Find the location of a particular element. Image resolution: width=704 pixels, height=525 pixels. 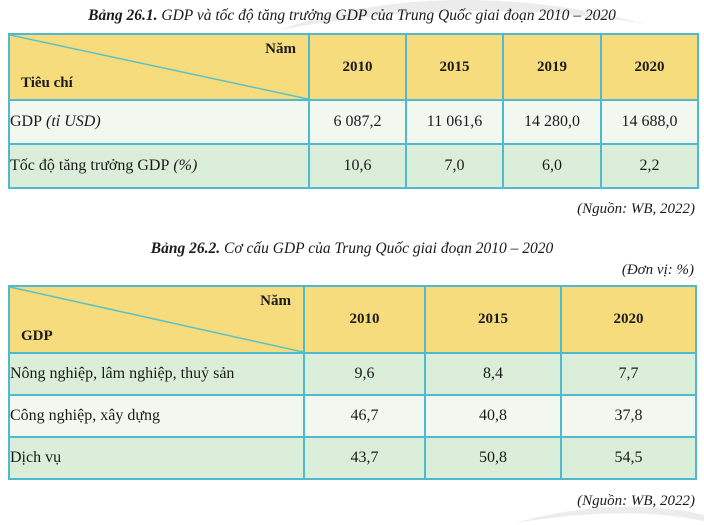

row-label-text: Tốc độ tăng trưởng GDP is located at coordinates (90, 165).